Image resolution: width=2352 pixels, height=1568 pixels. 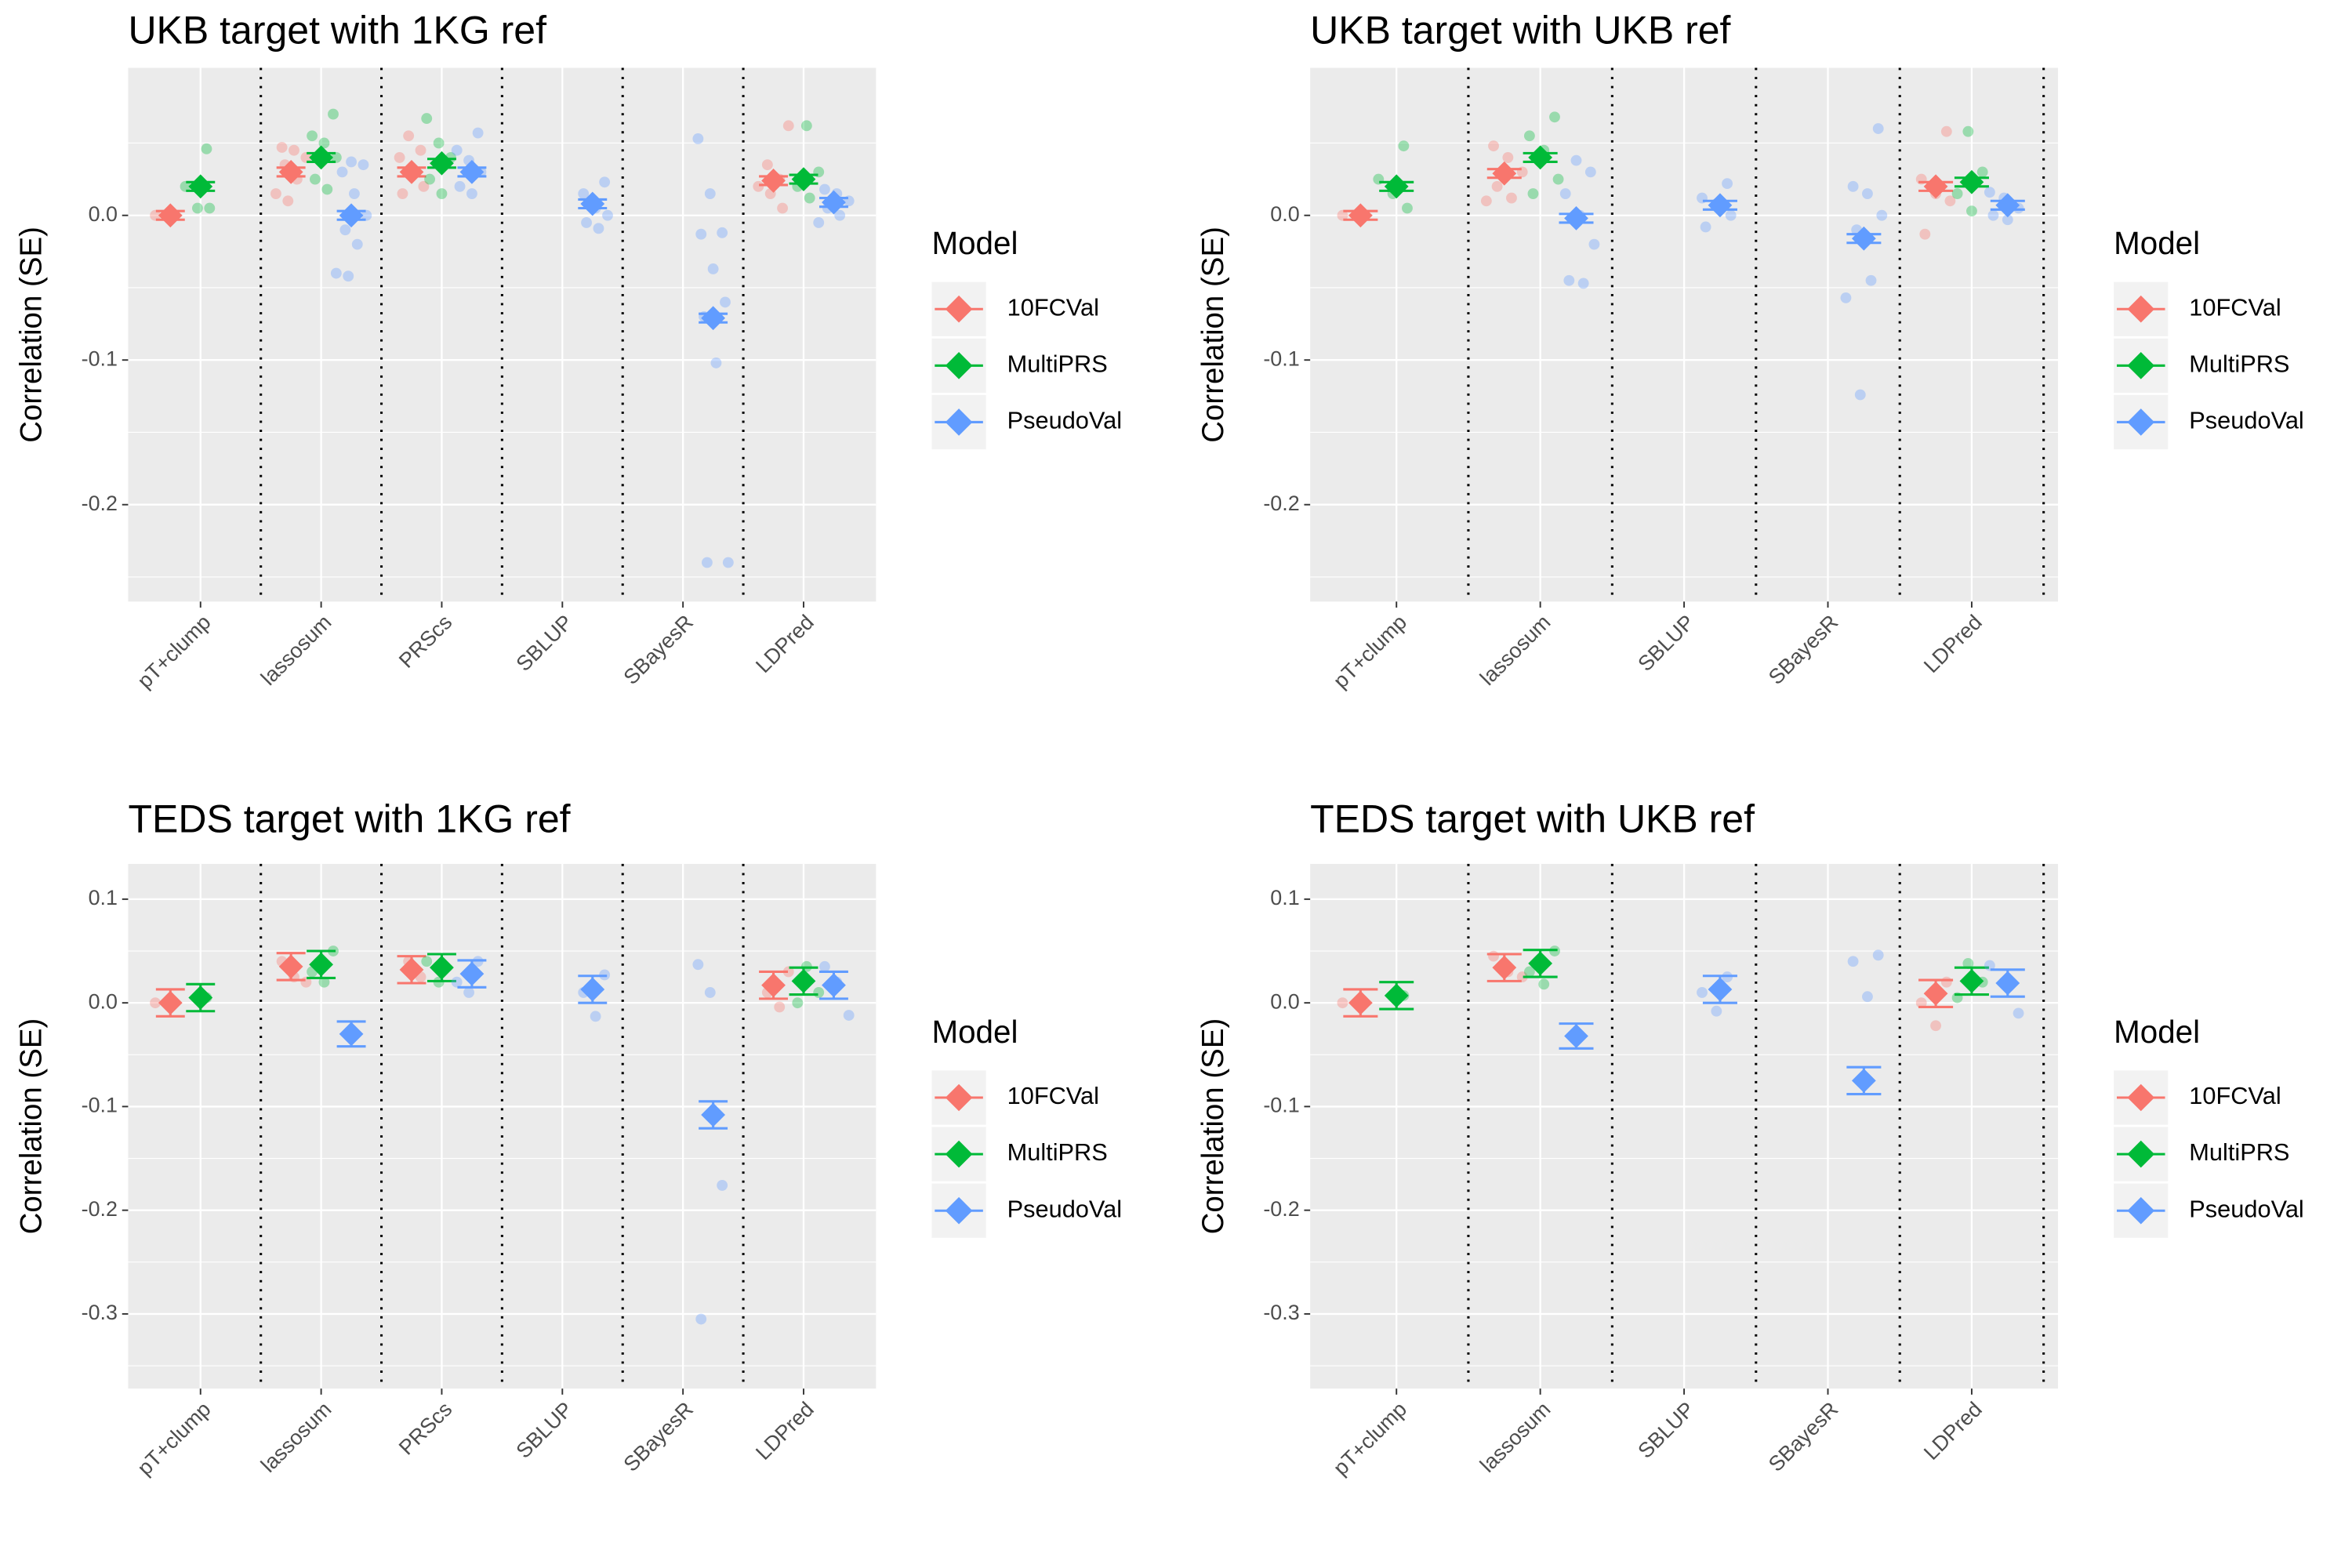 I want to click on chart-title: UKB target with 1KG ref, so click(x=337, y=31).